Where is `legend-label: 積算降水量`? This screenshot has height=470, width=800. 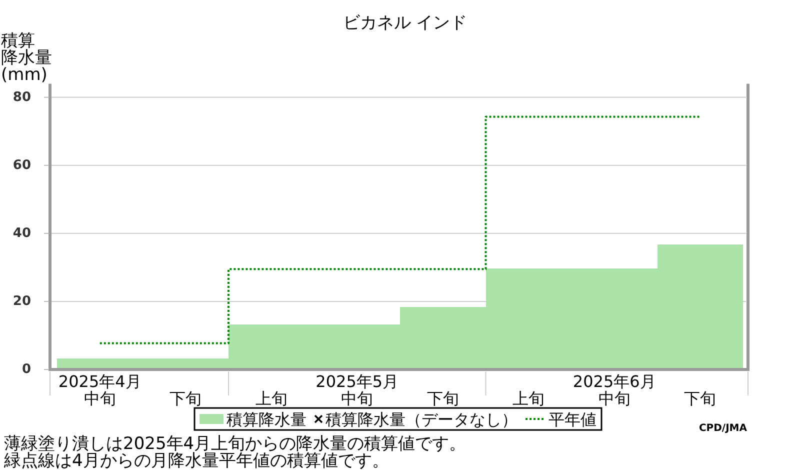
legend-label: 積算降水量 is located at coordinates (266, 419).